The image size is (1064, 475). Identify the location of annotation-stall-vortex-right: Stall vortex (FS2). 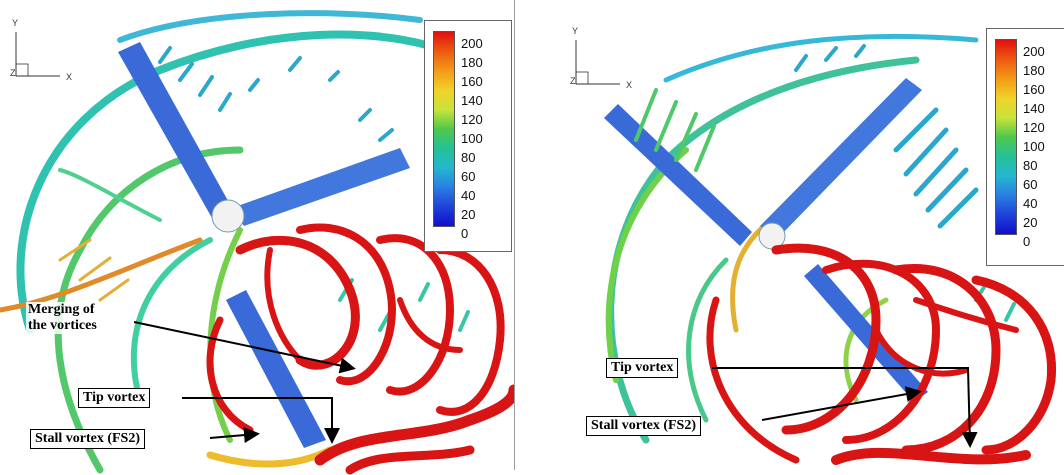
(643, 426).